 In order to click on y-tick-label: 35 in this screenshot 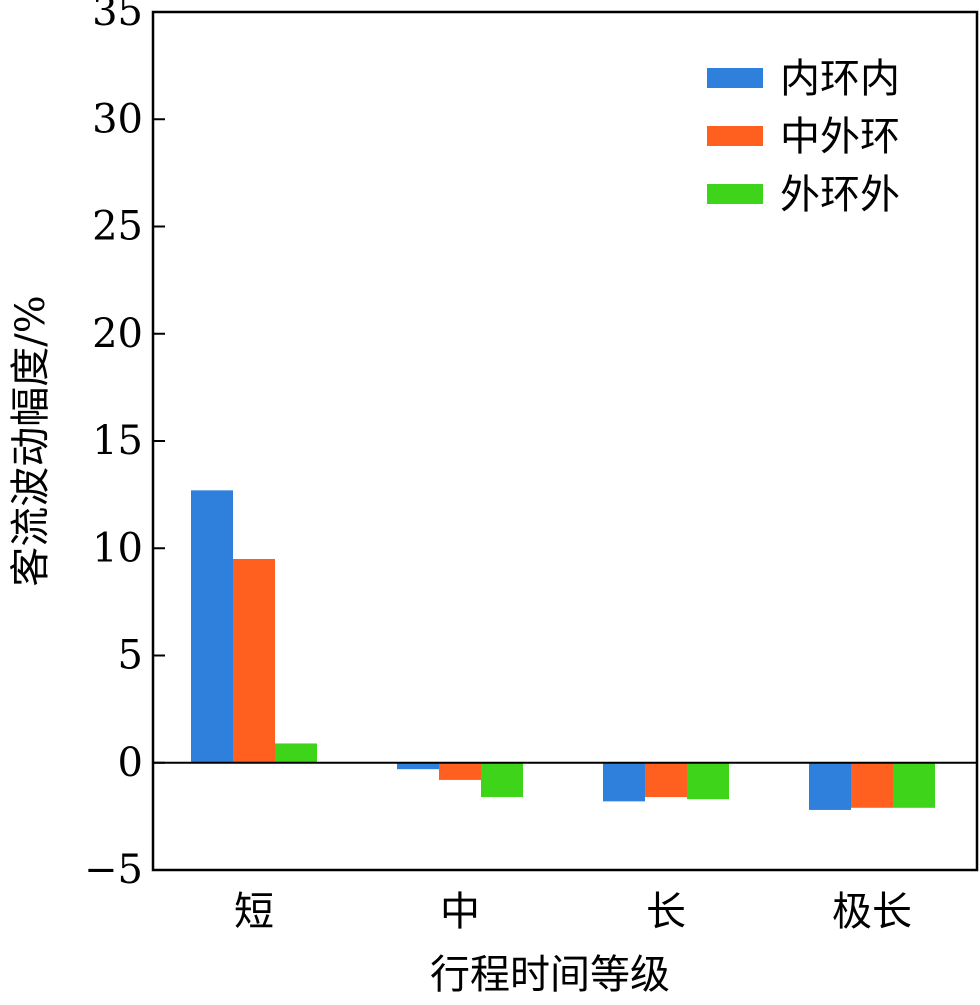, I will do `click(117, 17)`.